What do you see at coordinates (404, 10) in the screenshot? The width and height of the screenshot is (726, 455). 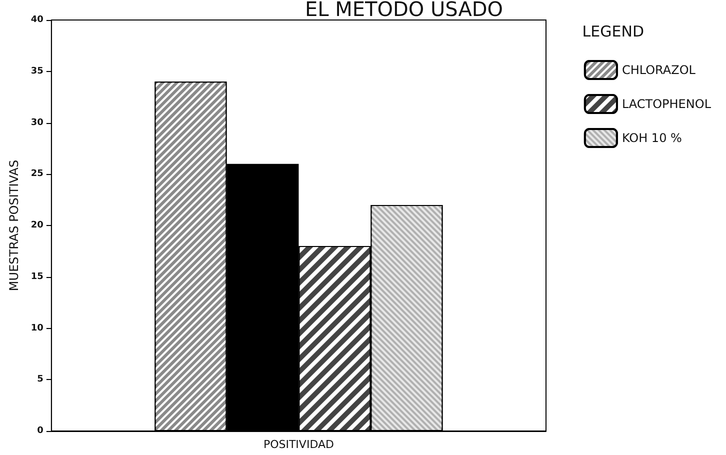 I see `chart-title: EL METODO USADO` at bounding box center [404, 10].